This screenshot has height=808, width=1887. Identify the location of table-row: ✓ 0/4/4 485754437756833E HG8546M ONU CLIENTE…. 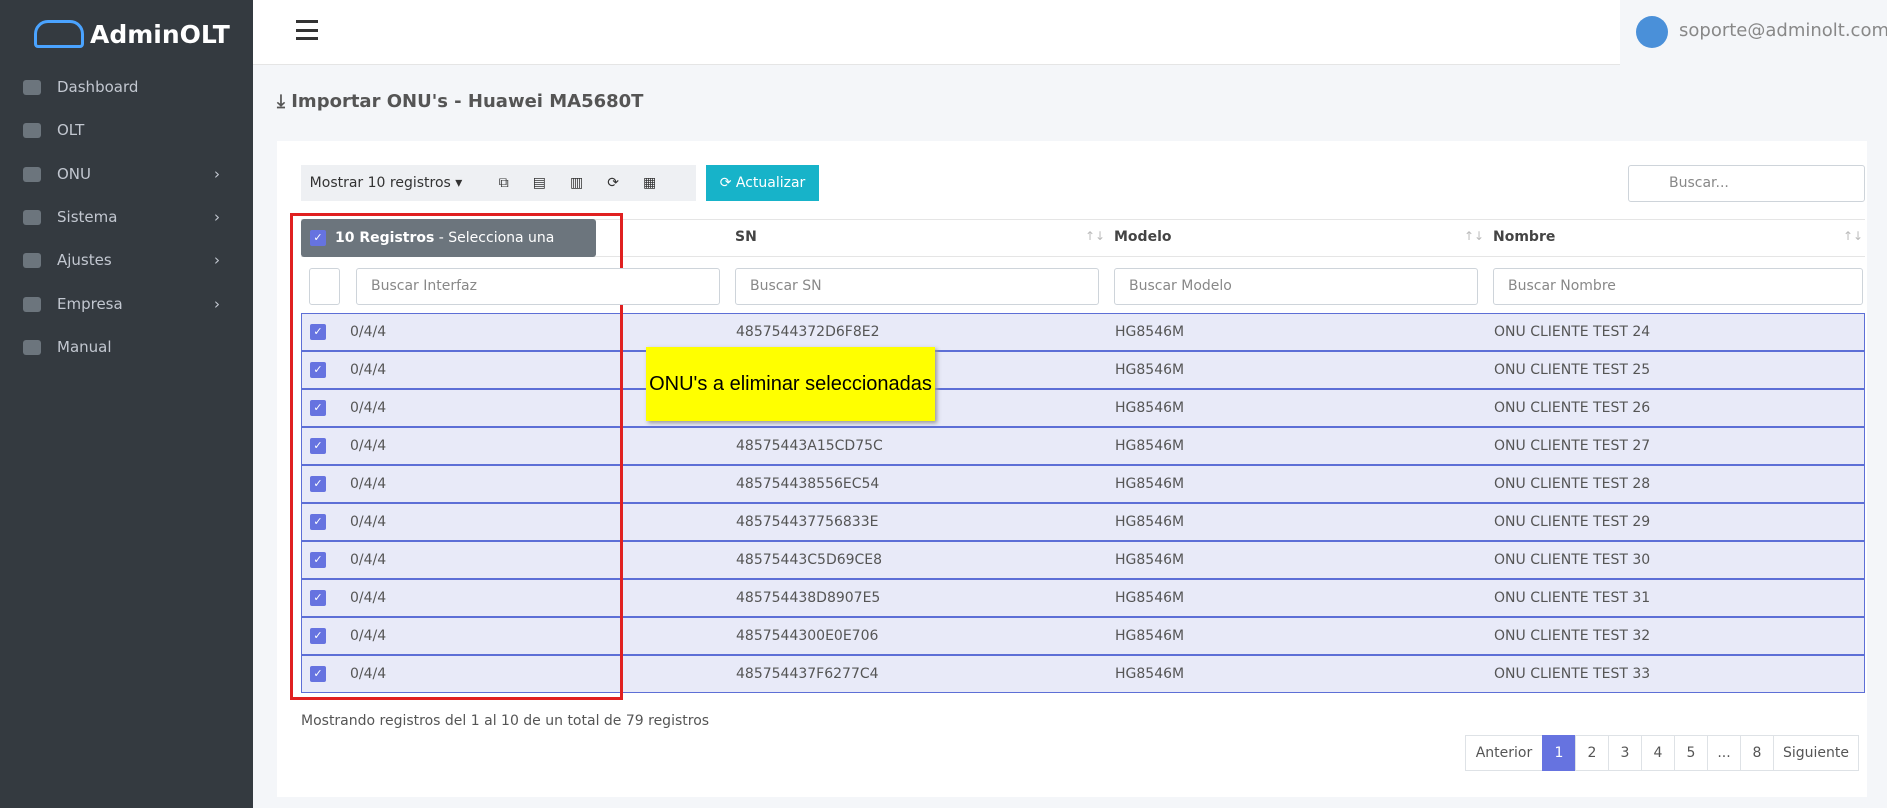
(1083, 522).